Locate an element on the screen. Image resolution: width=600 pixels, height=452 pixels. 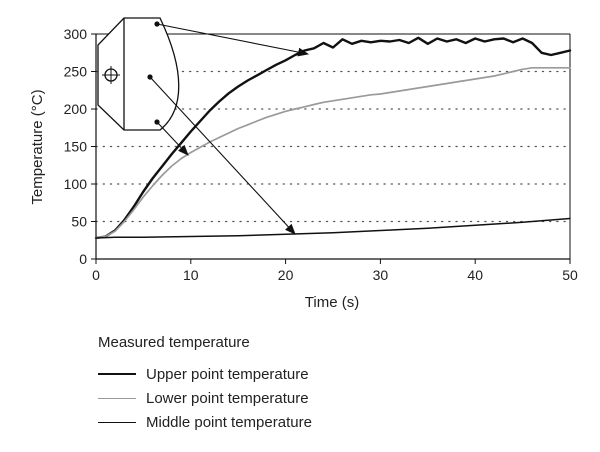
upper-point-arrow is located at coordinates (233, 40).